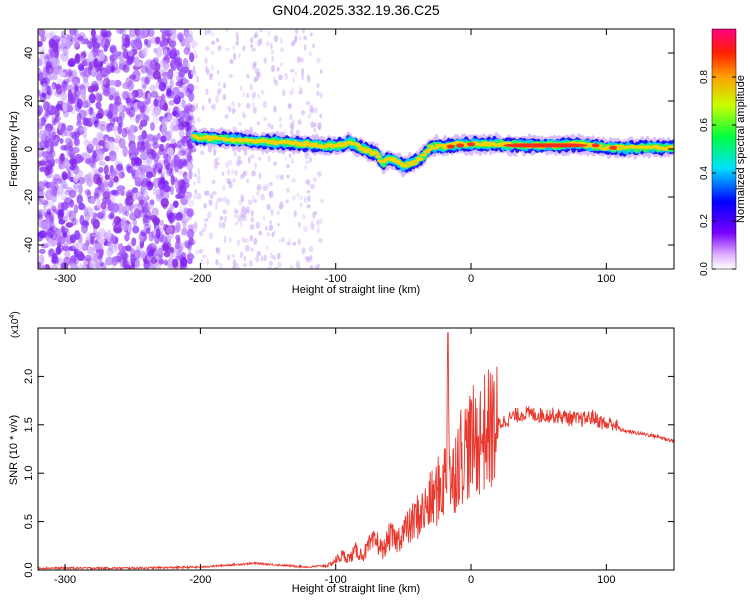 This screenshot has width=750, height=600. I want to click on x-tick-label: -300, so click(65, 580).